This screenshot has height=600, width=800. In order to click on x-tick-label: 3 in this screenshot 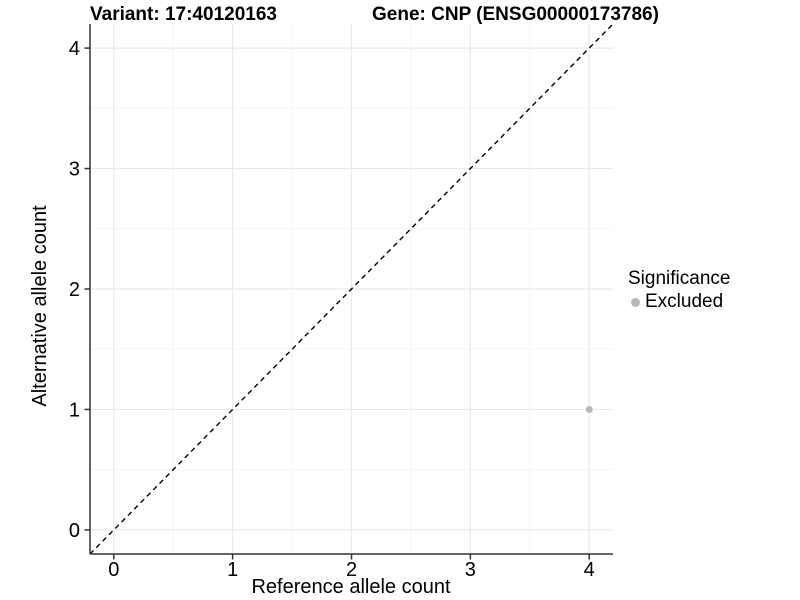, I will do `click(470, 570)`.